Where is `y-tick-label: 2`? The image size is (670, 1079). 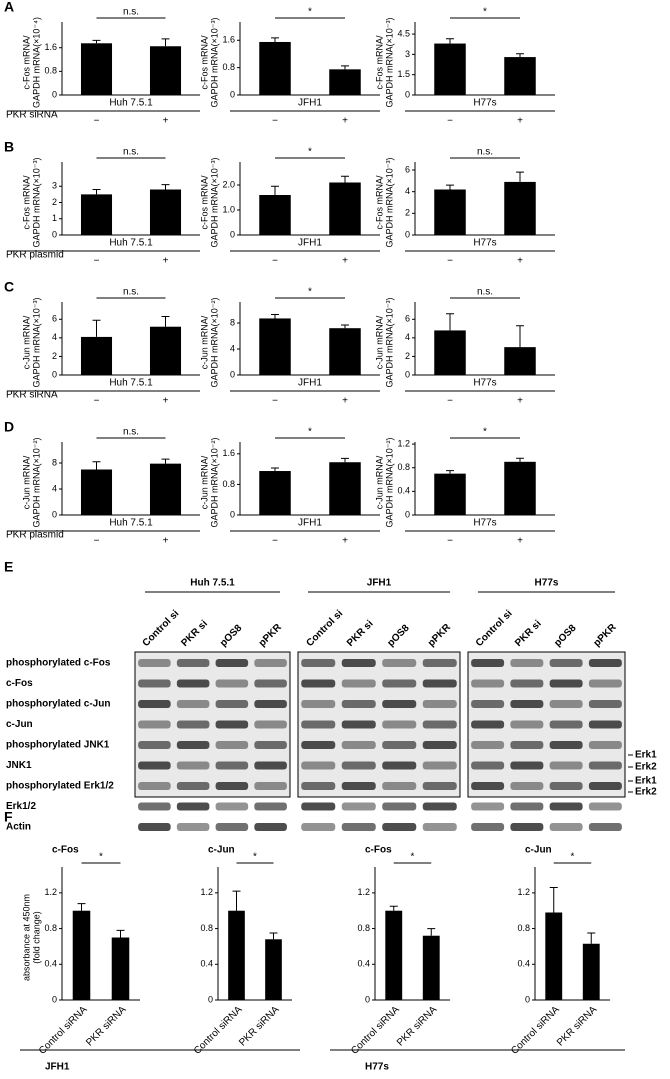
y-tick-label: 2 is located at coordinates (54, 356).